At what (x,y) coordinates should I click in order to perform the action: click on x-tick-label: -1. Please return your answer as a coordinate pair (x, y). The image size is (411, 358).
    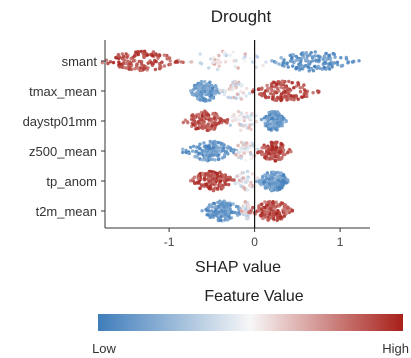
    Looking at the image, I should click on (169, 242).